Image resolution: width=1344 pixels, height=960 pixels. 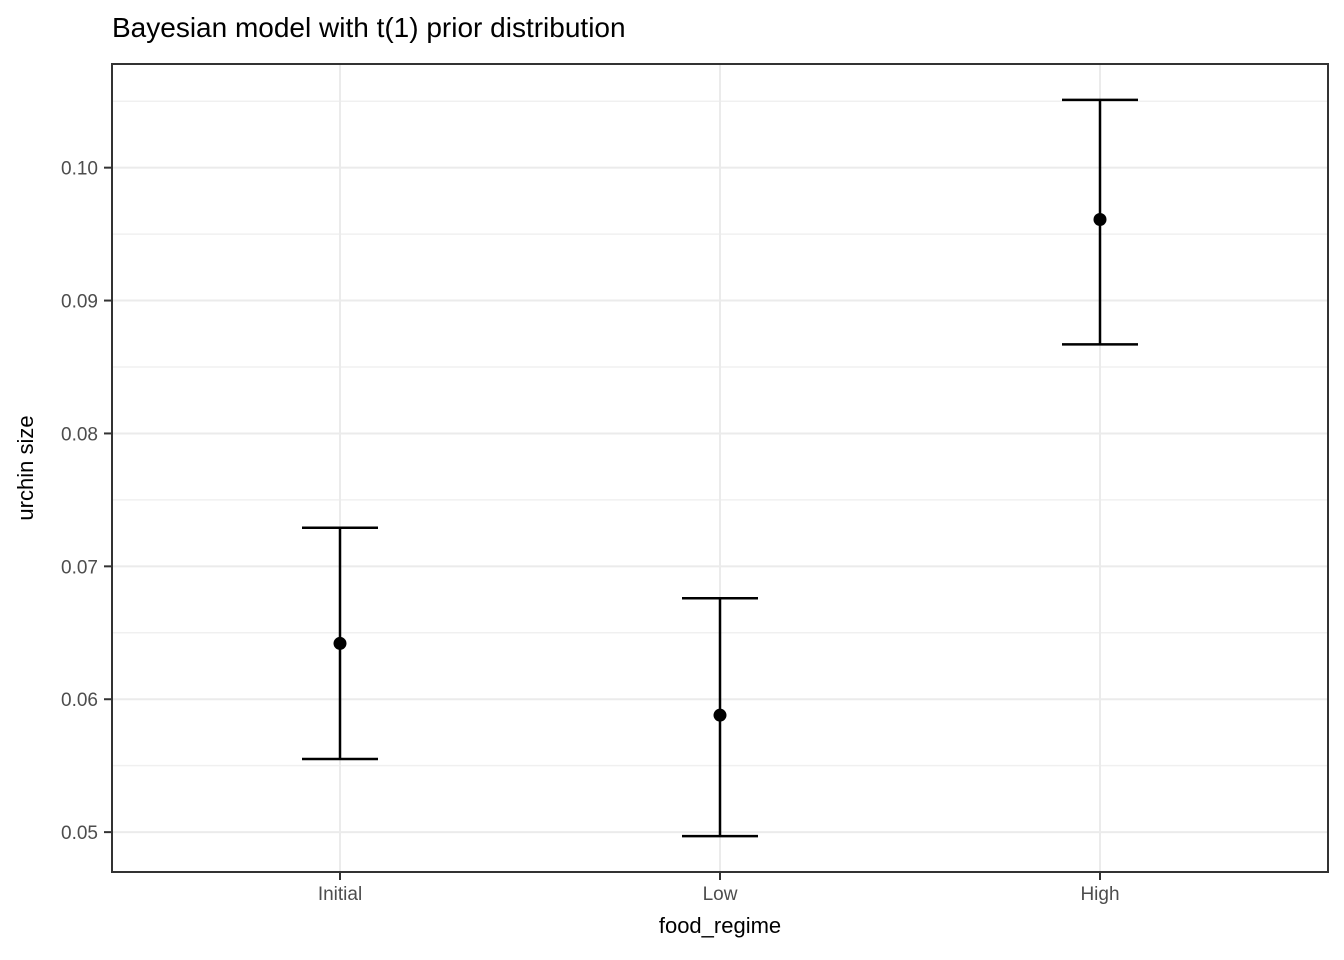 What do you see at coordinates (79, 434) in the screenshot?
I see `y-tick-label: 0.08` at bounding box center [79, 434].